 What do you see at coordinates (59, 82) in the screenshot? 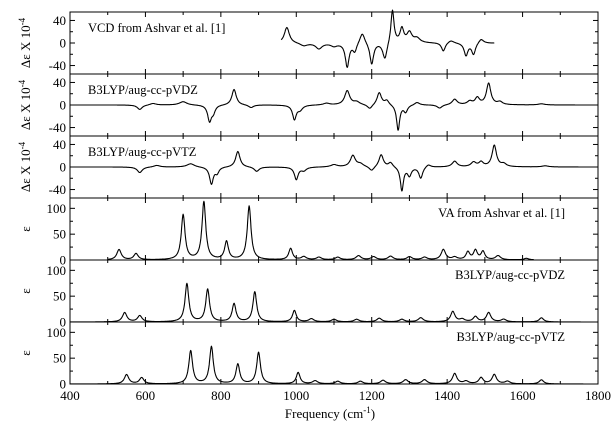
I see `y-tick-label-2-40: 40` at bounding box center [59, 82].